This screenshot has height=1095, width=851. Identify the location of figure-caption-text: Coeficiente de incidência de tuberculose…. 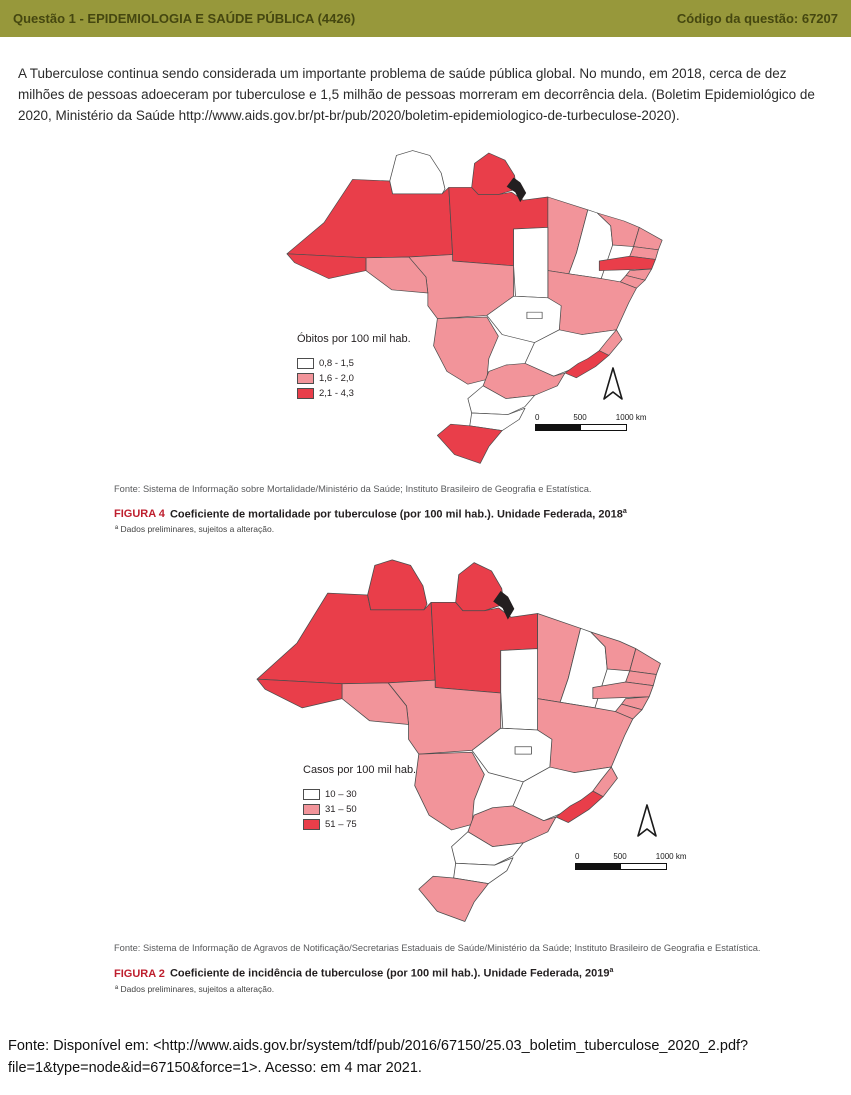
(389, 974).